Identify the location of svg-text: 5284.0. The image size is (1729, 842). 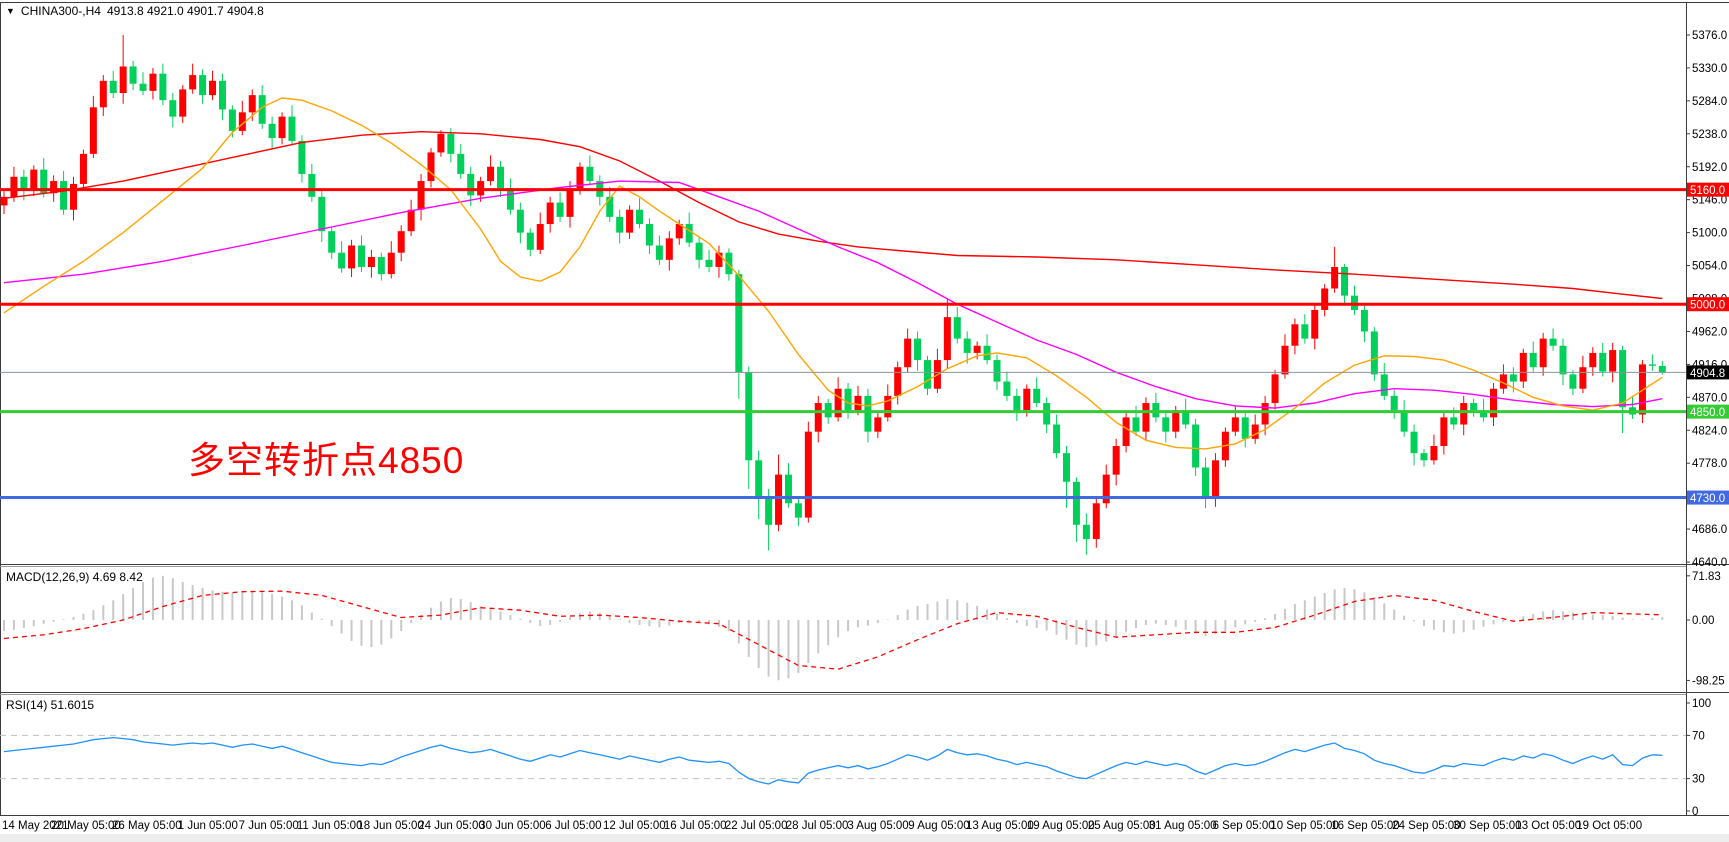
(1709, 102).